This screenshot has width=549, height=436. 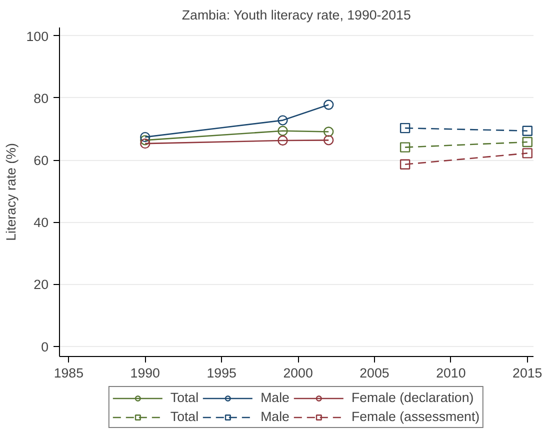 I want to click on x-tick-label: 1990, so click(x=145, y=373).